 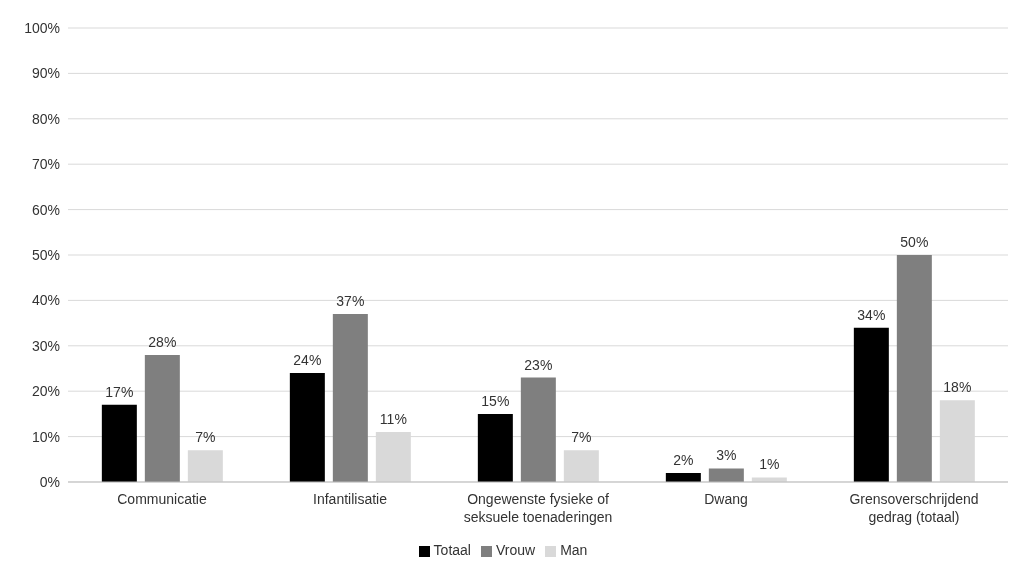 I want to click on x-tick-label: Infantilisatie, so click(x=350, y=499).